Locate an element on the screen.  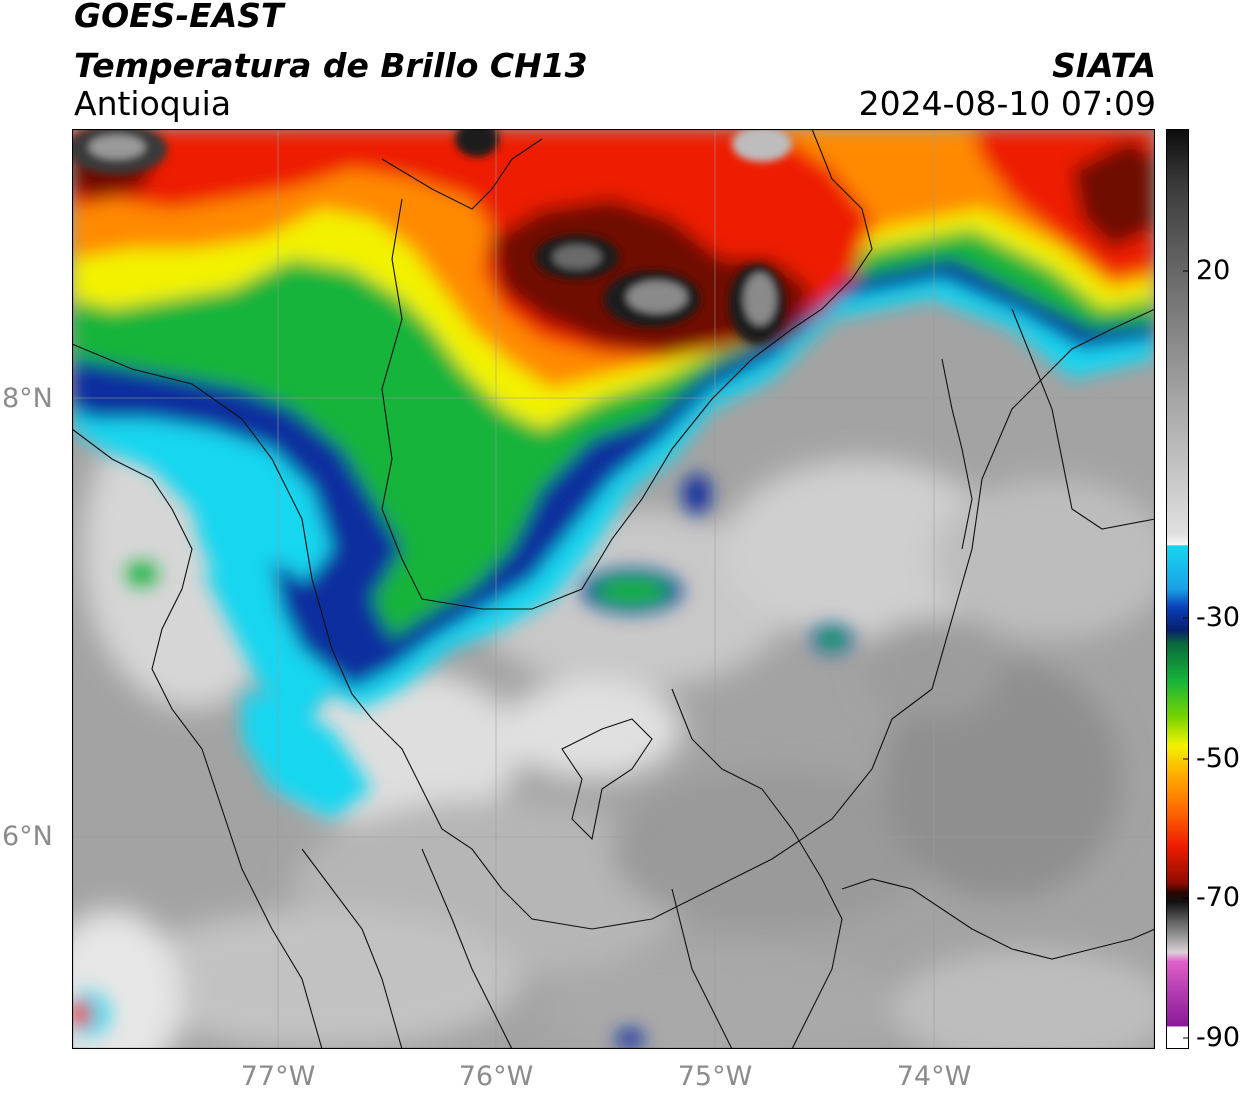
region-label: Antioquia is located at coordinates (153, 103).